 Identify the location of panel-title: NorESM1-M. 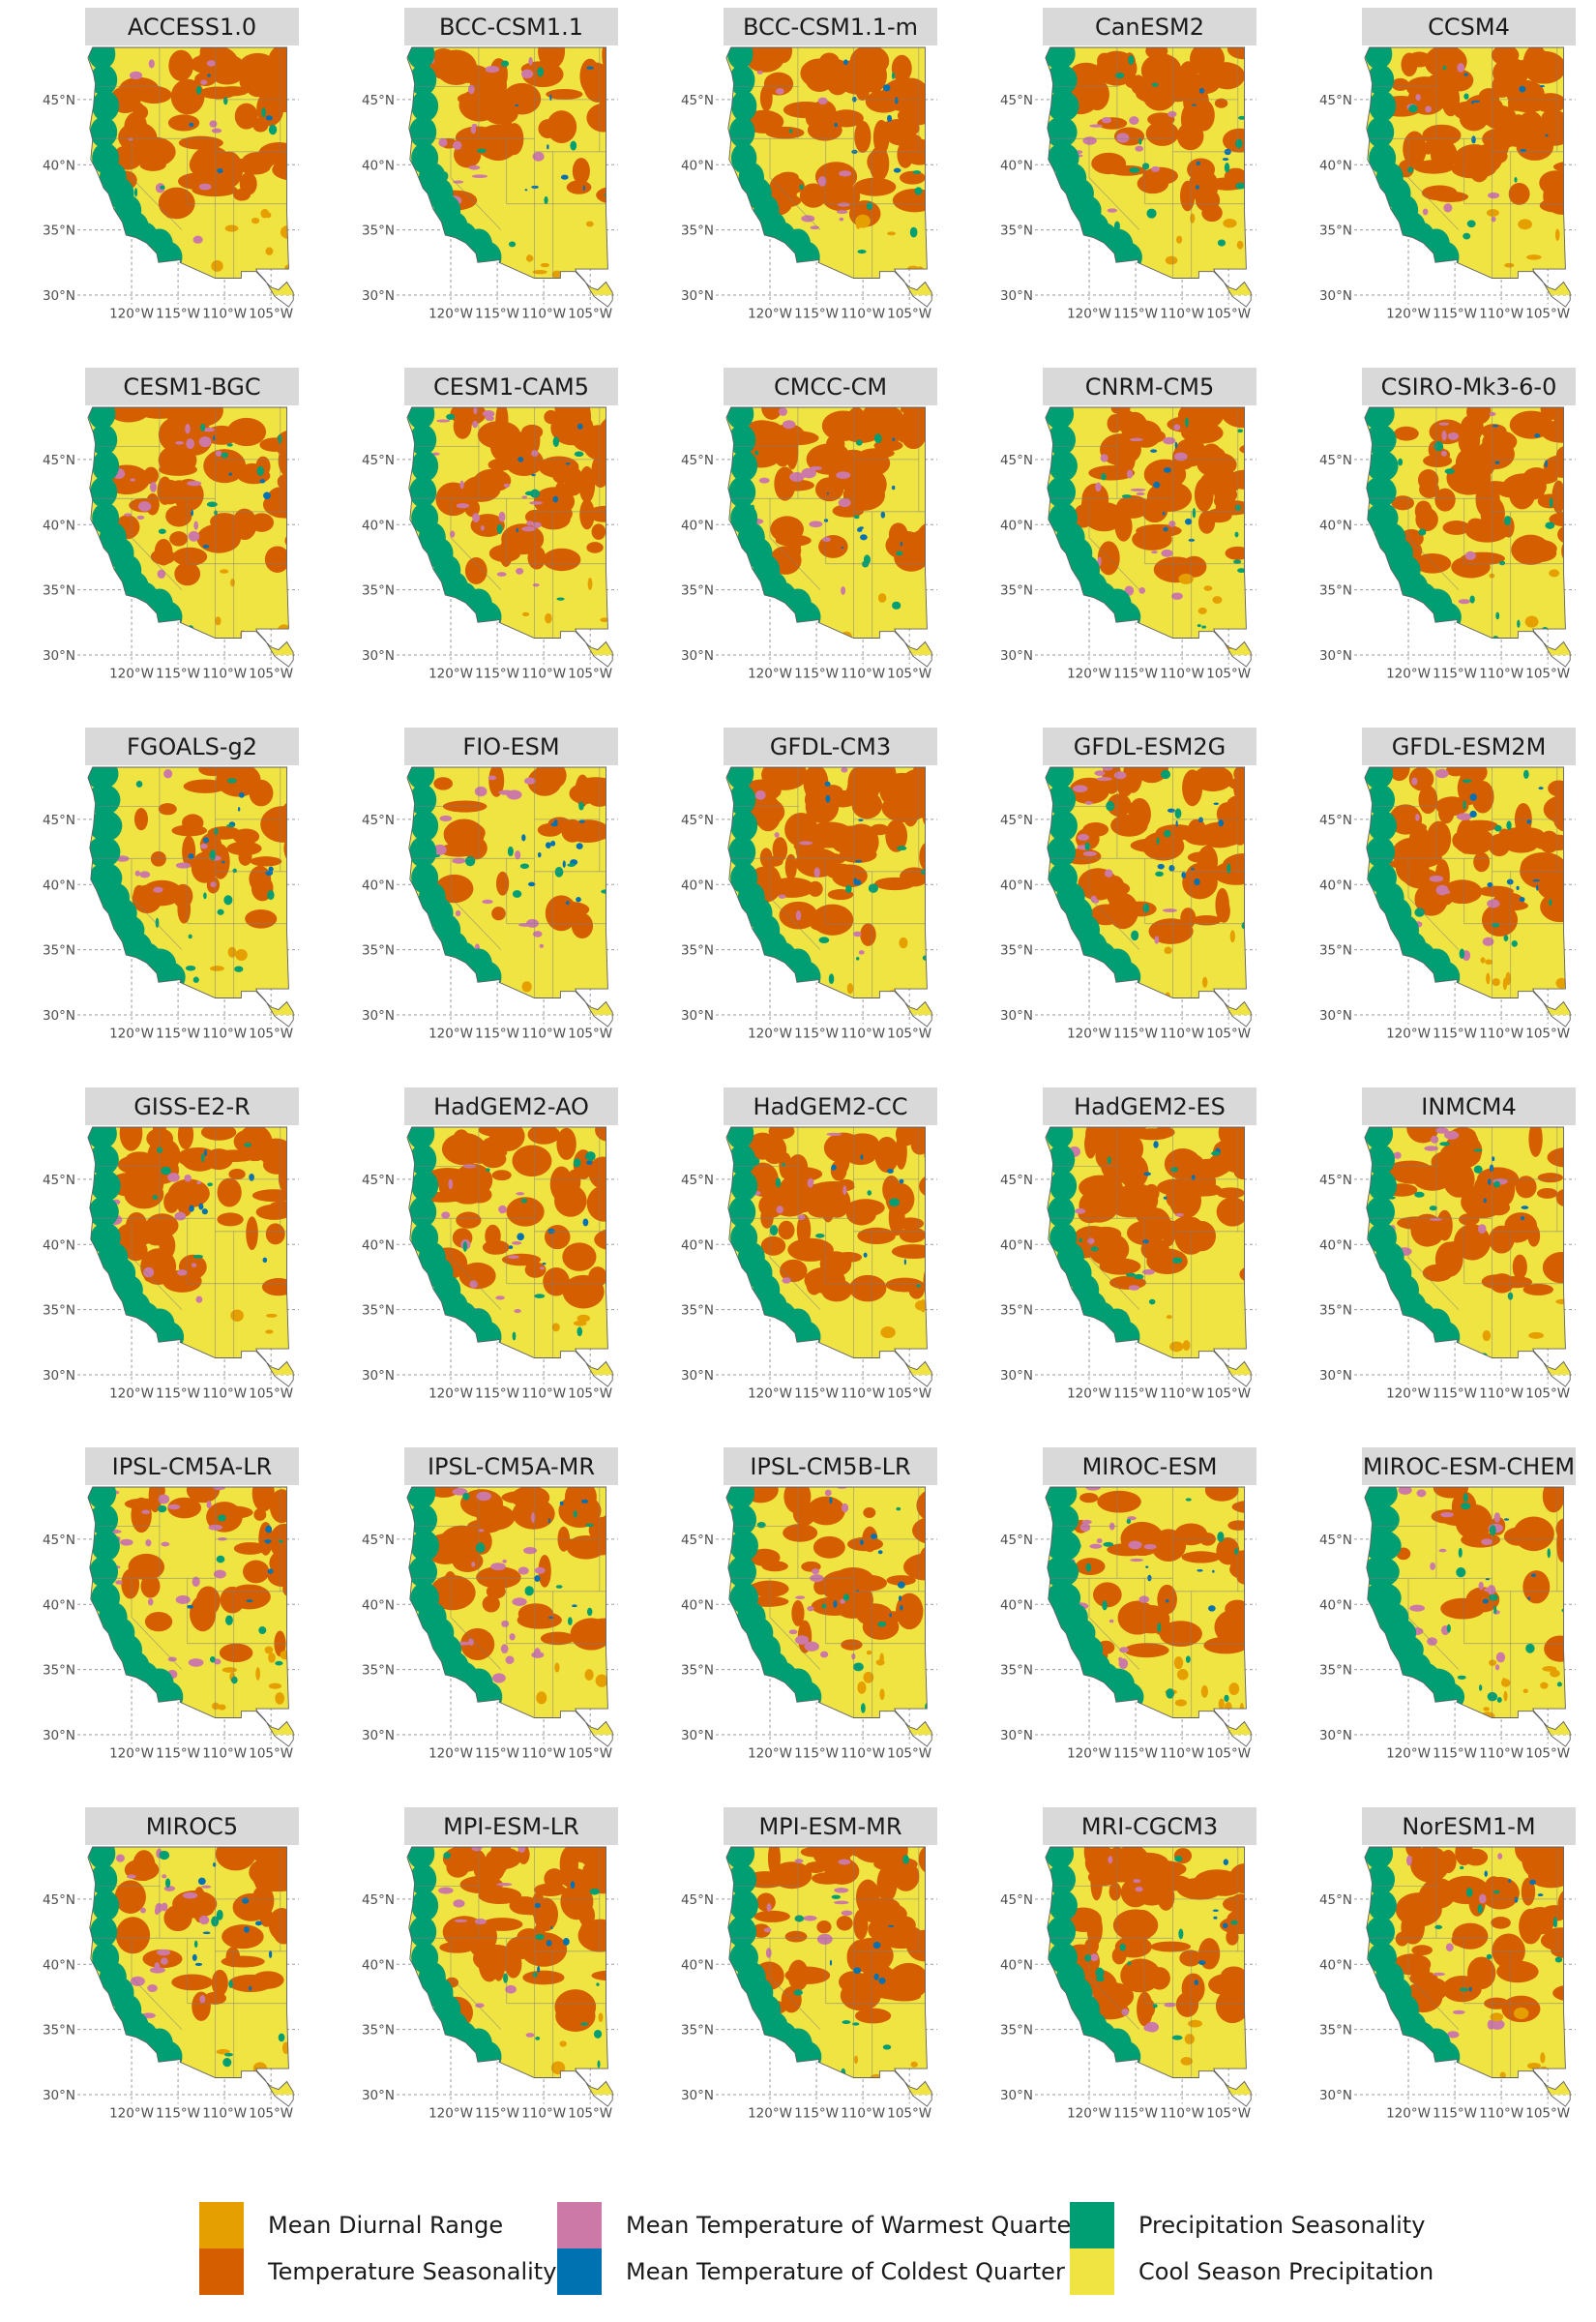
(1469, 1826).